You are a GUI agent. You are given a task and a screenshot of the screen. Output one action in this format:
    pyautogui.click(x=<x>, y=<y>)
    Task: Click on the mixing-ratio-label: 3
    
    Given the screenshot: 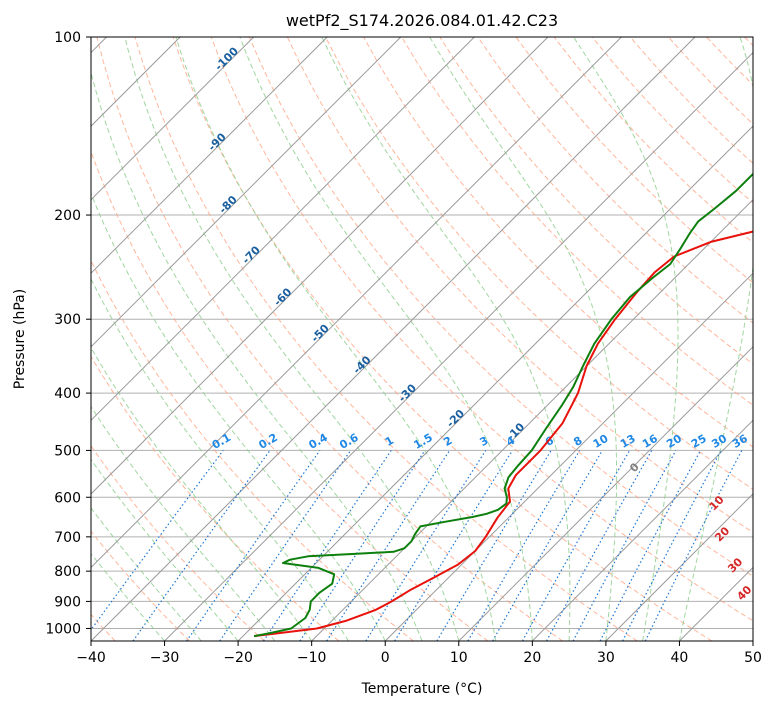 What is the action you would take?
    pyautogui.click(x=484, y=441)
    